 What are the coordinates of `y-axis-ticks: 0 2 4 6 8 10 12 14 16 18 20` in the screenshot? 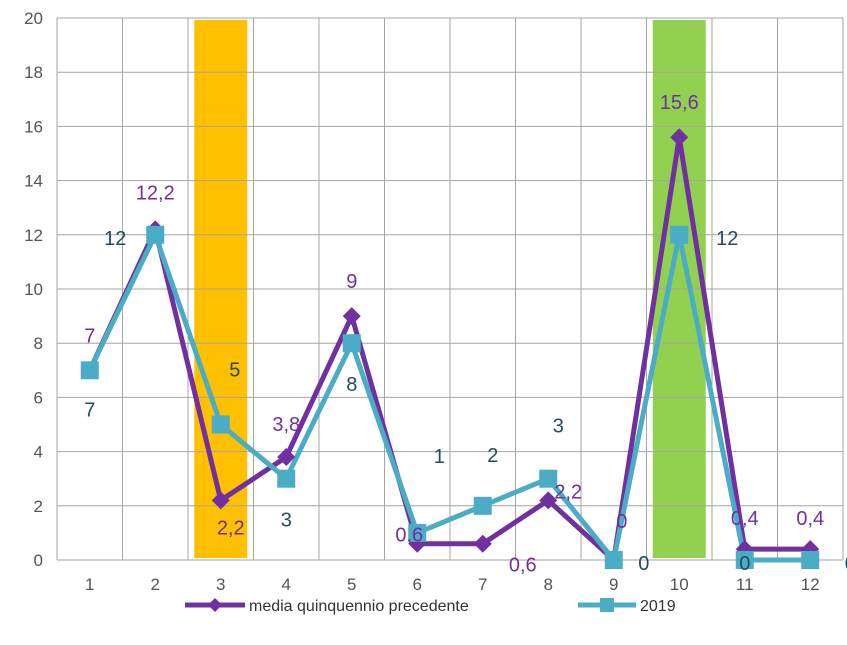 It's located at (33, 289).